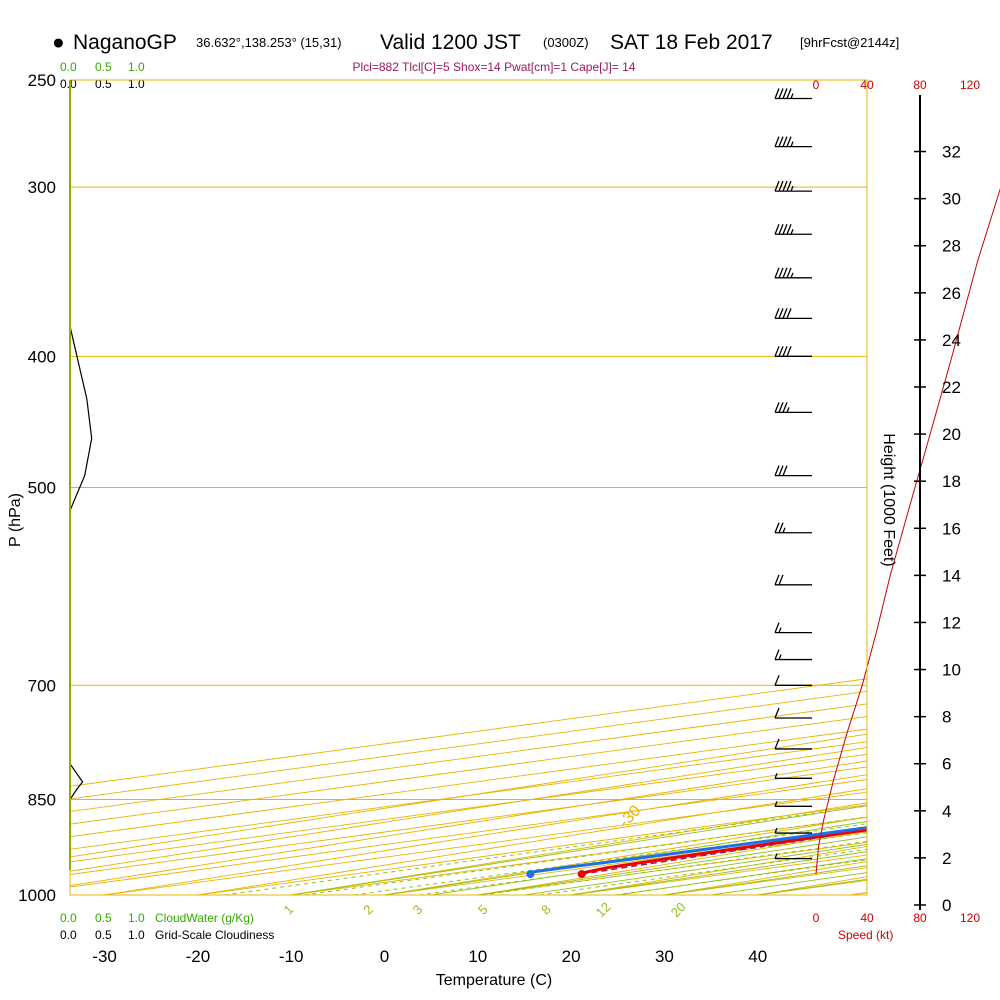  I want to click on moist-adiabat-line, so click(579, 850).